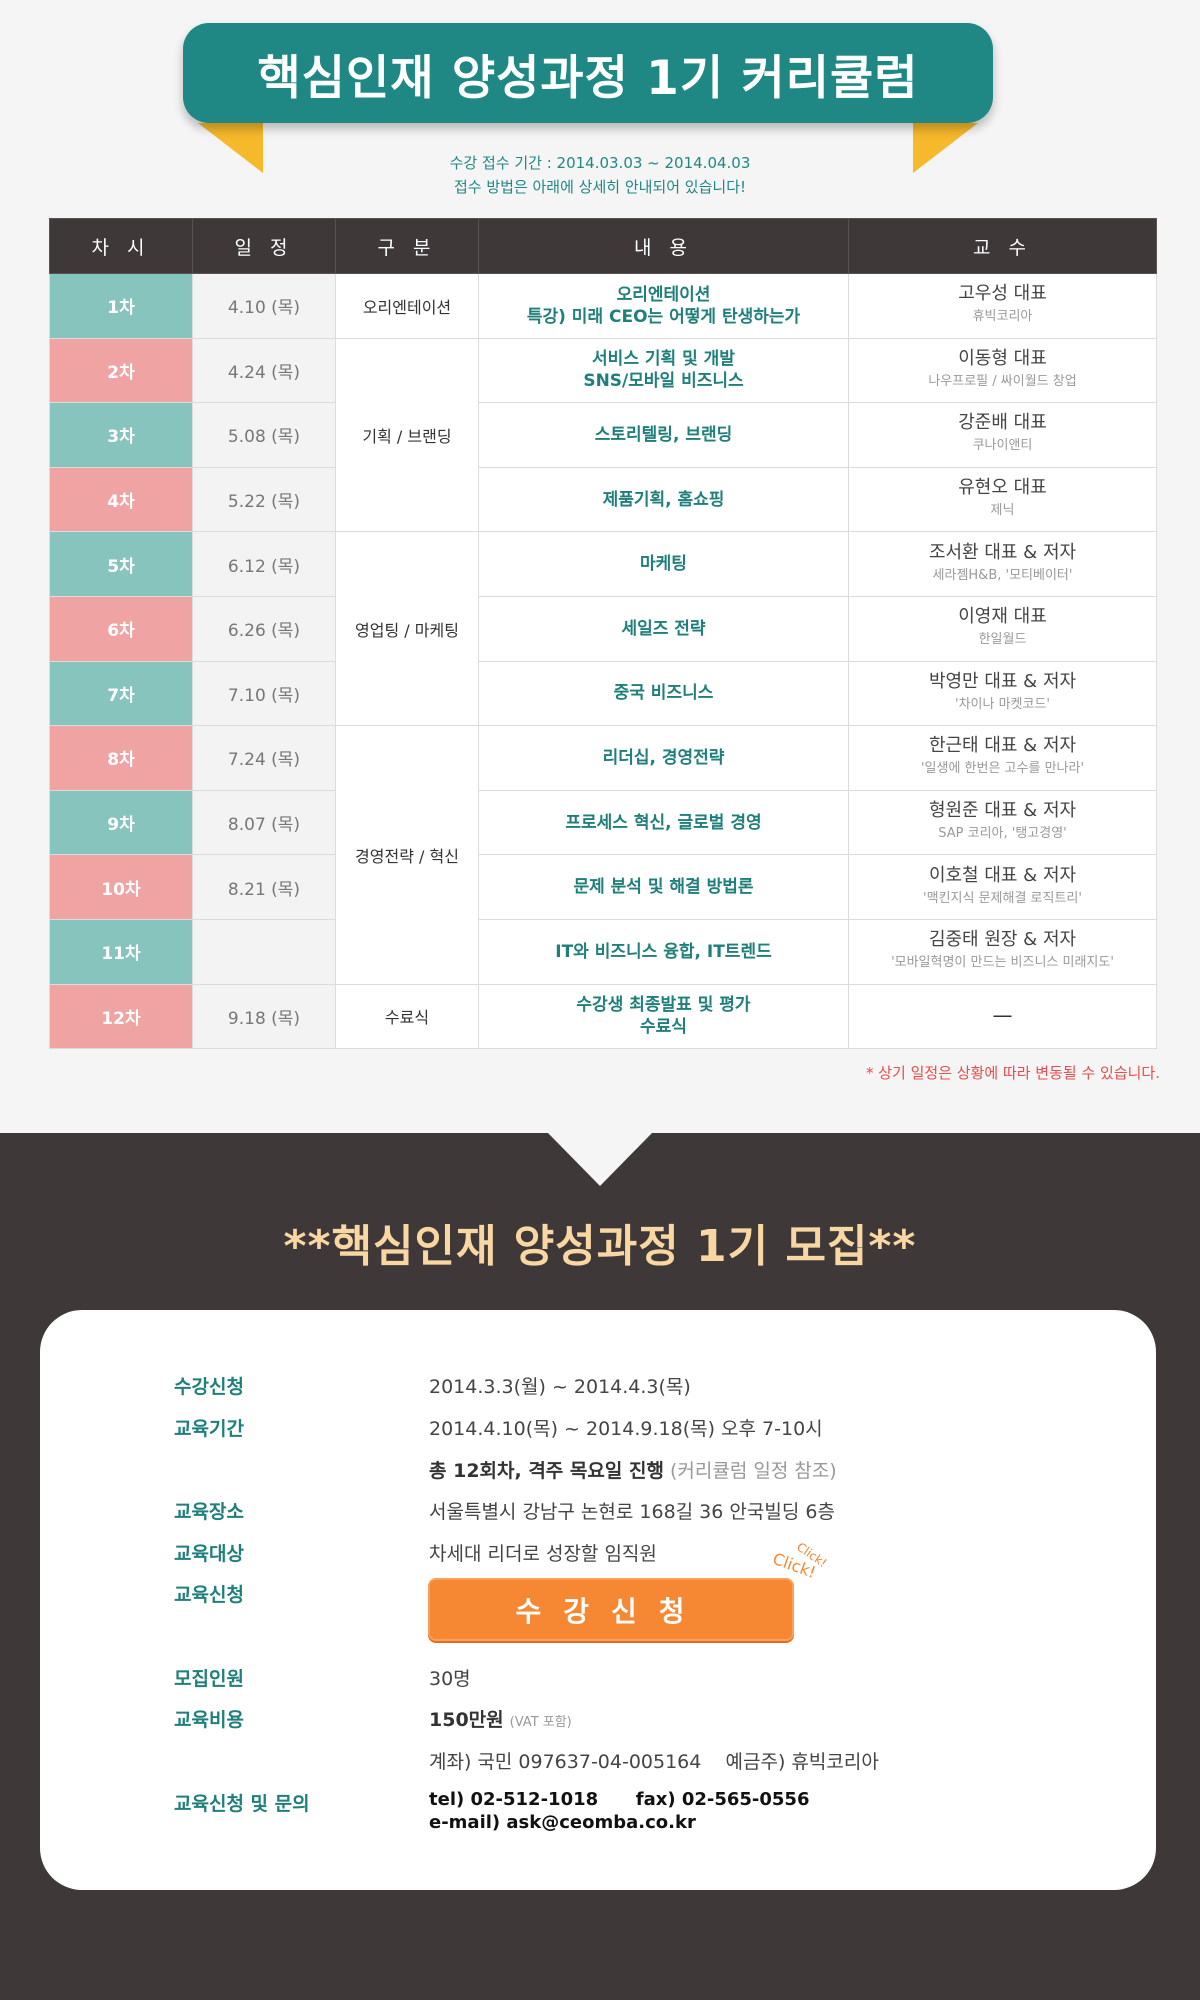 The width and height of the screenshot is (1200, 2000). Describe the element at coordinates (663, 370) in the screenshot. I see `session-content: 서비스 기획 및 개발 SNS/모바일 비즈니스` at that location.